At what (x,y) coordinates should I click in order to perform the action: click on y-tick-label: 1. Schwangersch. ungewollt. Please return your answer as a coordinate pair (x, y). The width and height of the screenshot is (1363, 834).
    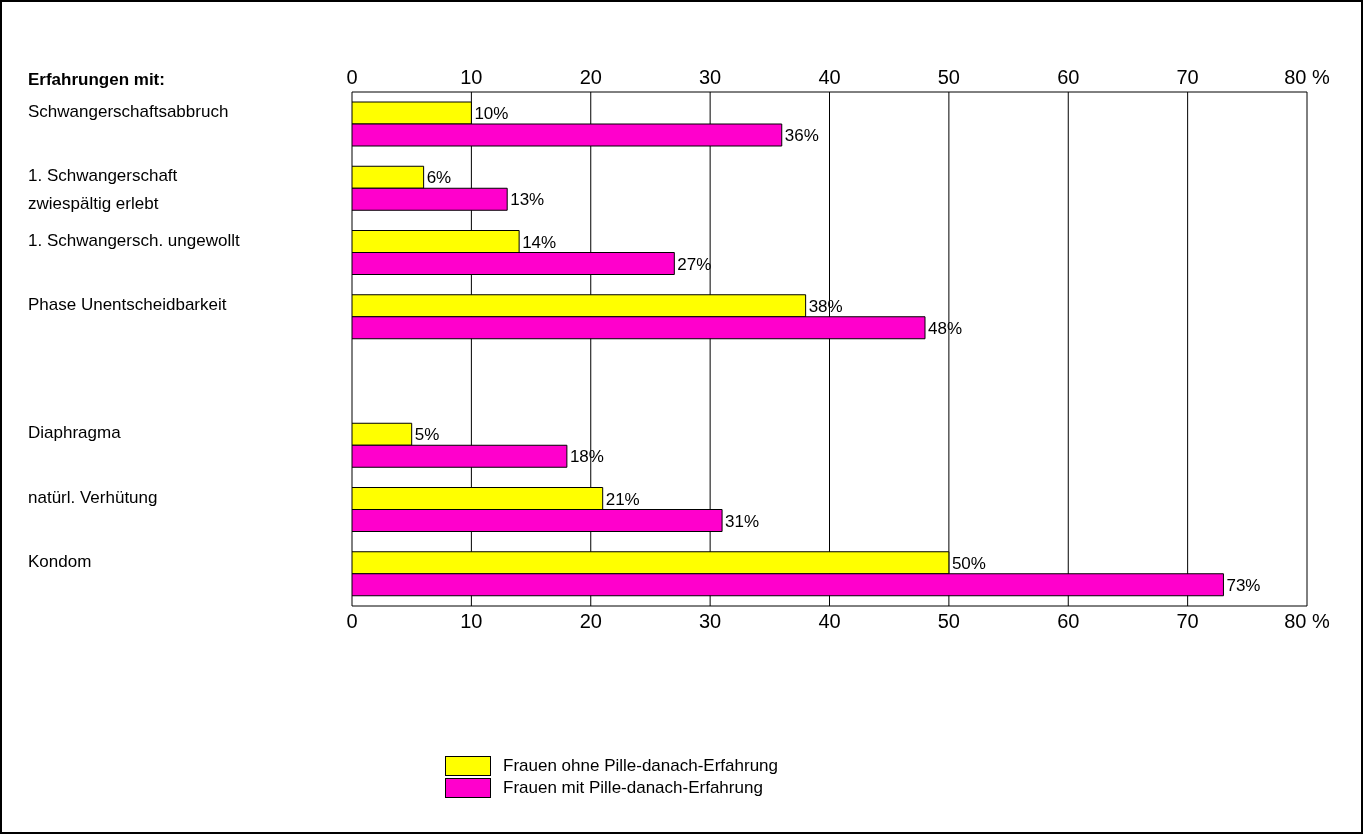
    Looking at the image, I should click on (134, 241).